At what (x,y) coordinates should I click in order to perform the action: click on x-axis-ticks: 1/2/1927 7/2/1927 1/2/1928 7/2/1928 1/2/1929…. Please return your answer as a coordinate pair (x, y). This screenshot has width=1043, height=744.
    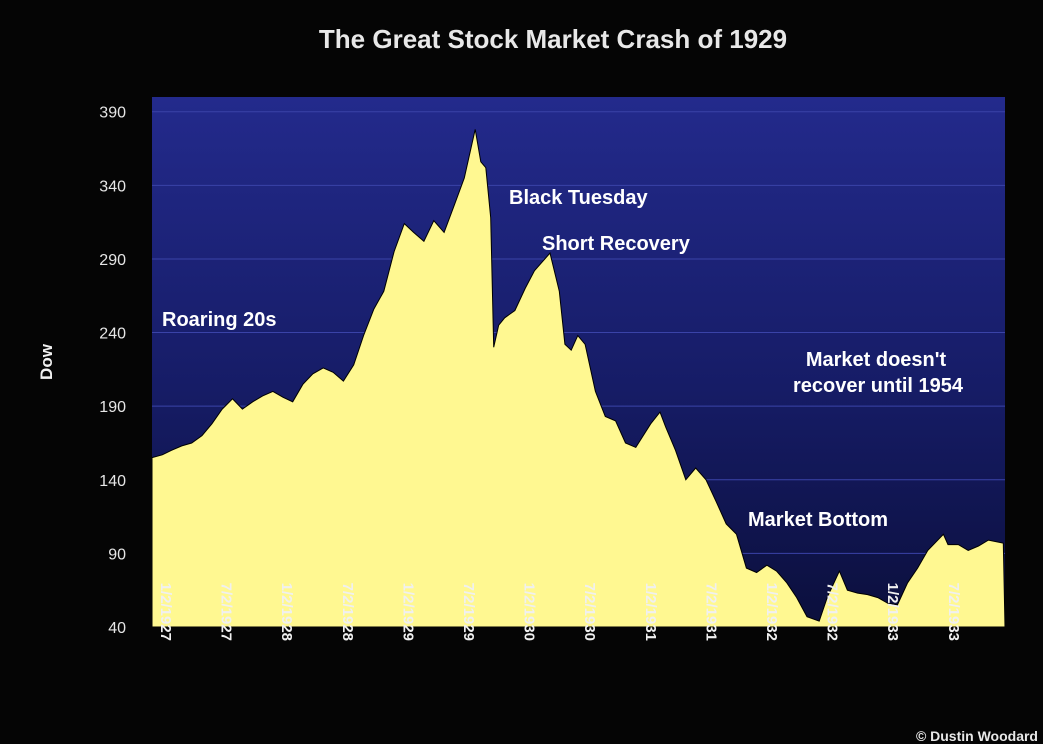
    Looking at the image, I should click on (559, 612).